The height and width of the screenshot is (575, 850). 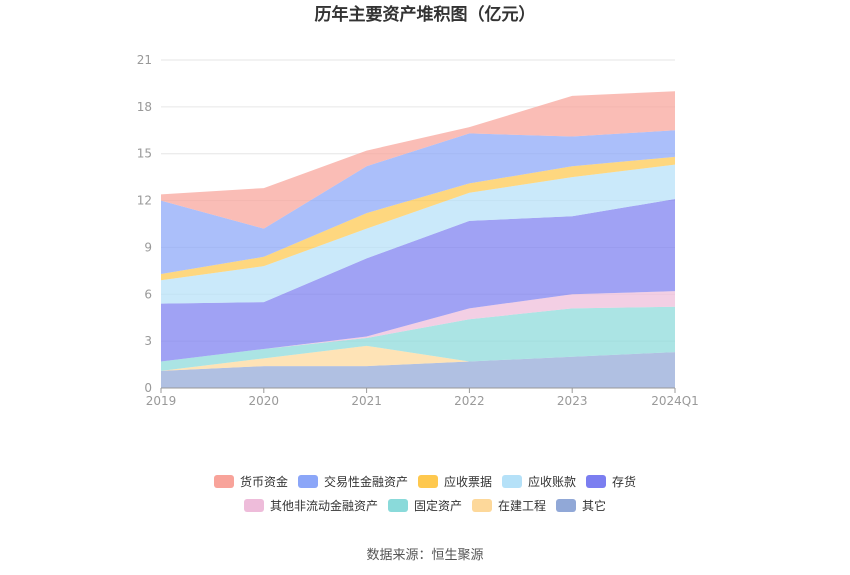 What do you see at coordinates (425, 14) in the screenshot?
I see `chart-title: 历年主要资产堆积图（亿元）` at bounding box center [425, 14].